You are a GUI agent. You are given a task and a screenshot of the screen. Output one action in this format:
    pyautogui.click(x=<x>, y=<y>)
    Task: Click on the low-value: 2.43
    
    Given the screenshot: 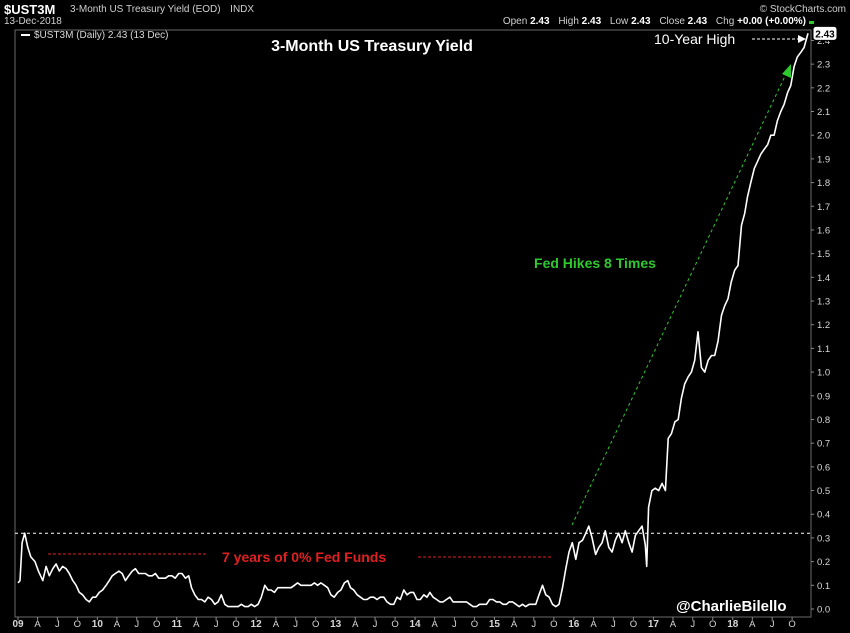 What is the action you would take?
    pyautogui.click(x=641, y=21)
    